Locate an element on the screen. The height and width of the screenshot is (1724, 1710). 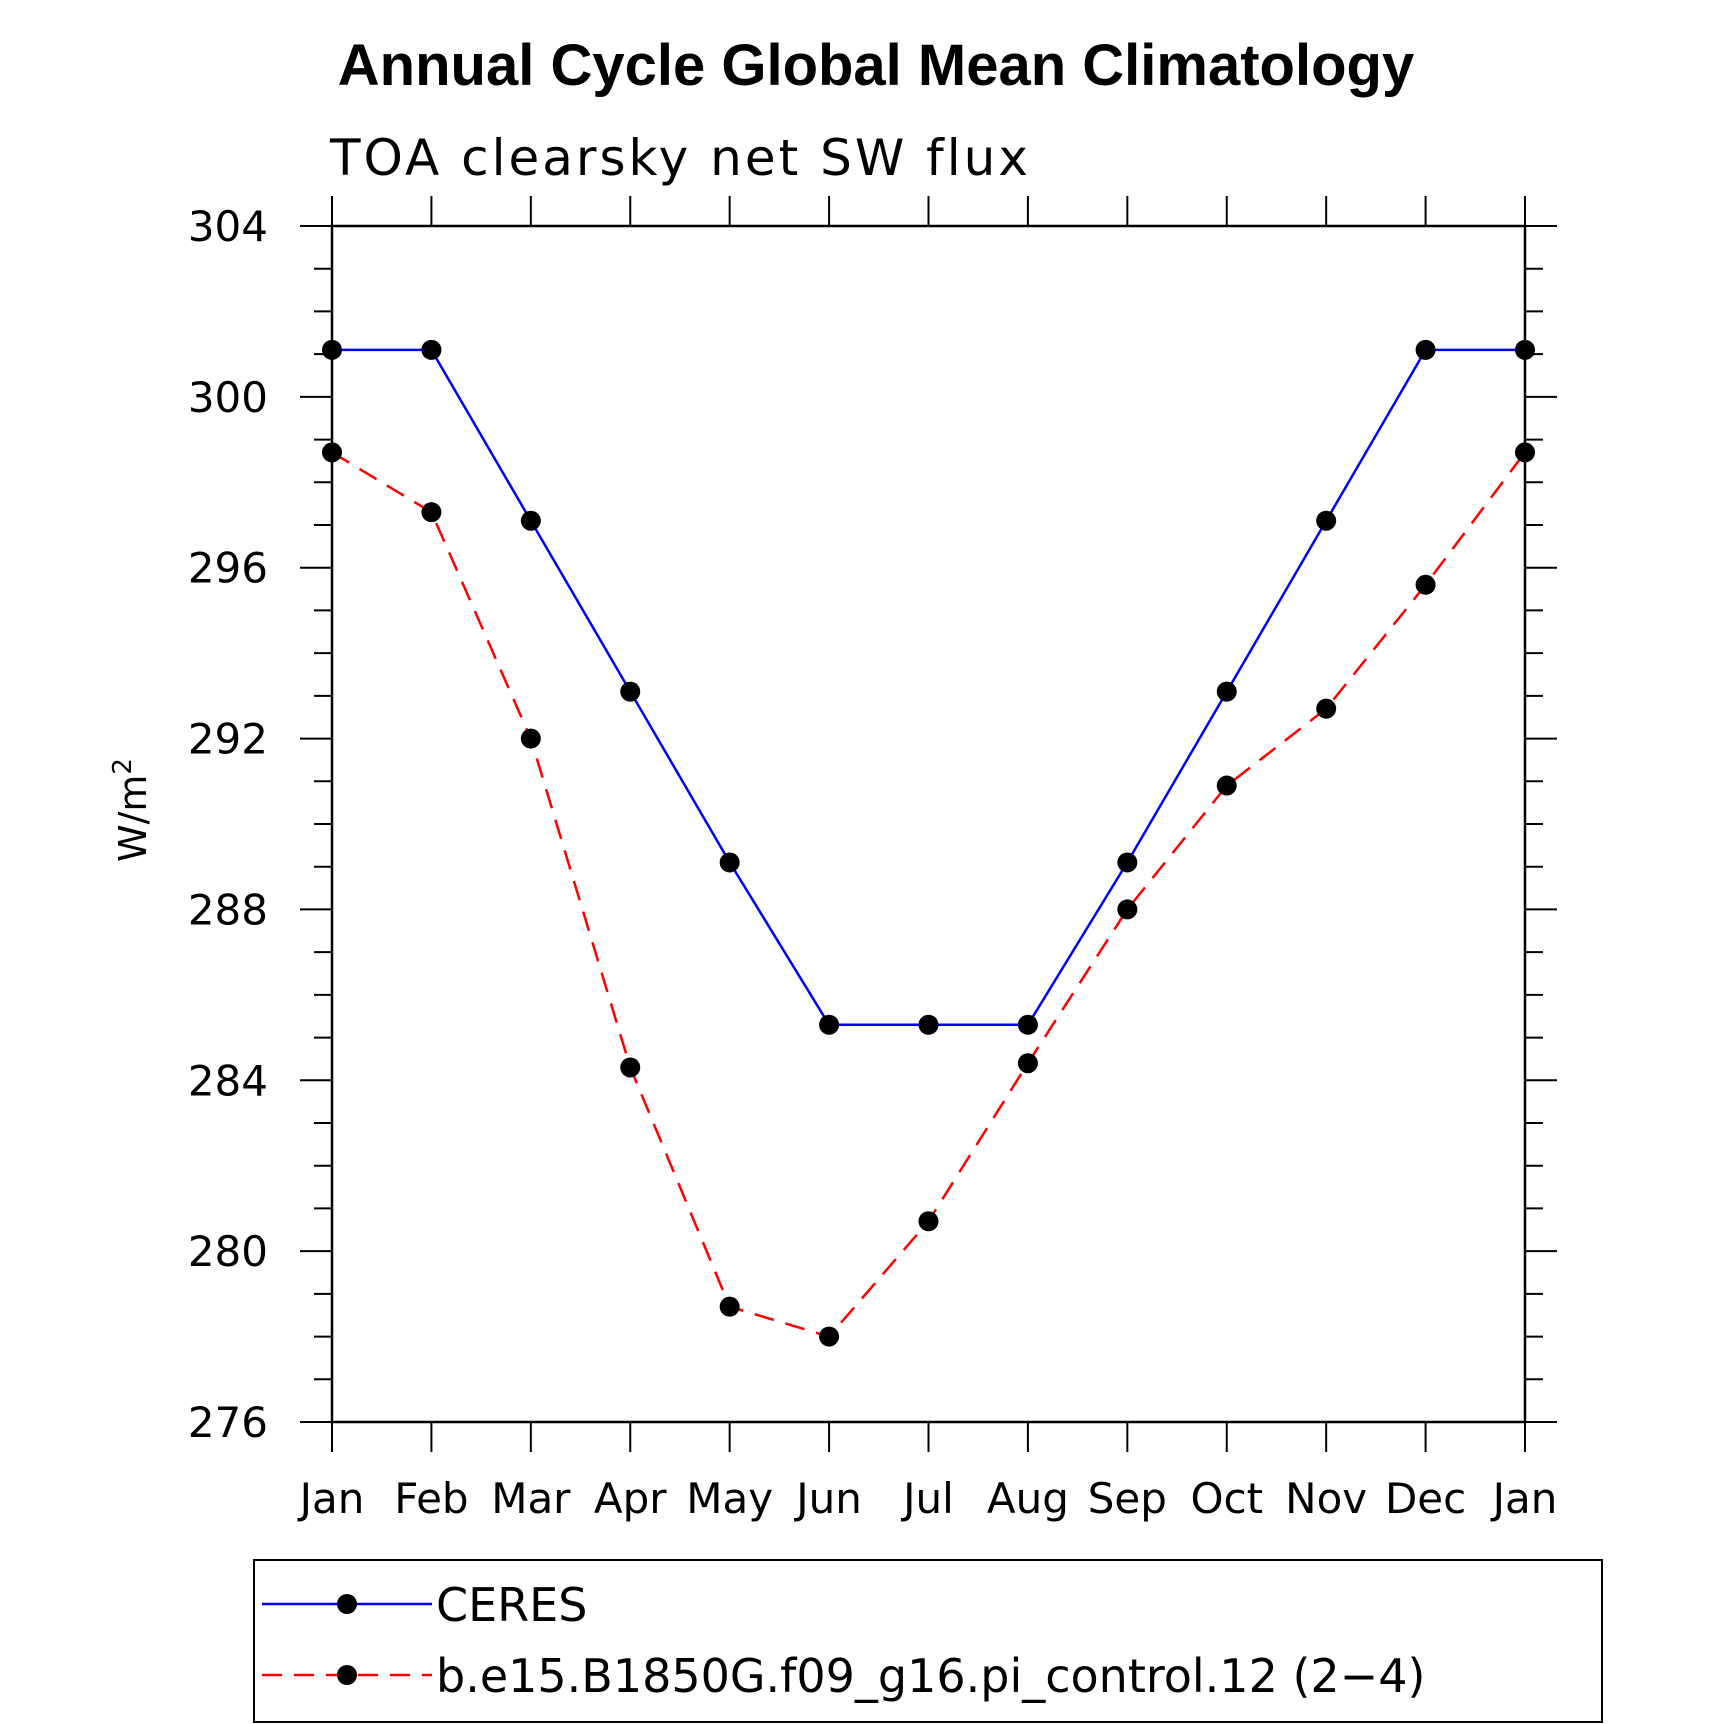
y-axis-label-superscript: 2 is located at coordinates (123, 766).